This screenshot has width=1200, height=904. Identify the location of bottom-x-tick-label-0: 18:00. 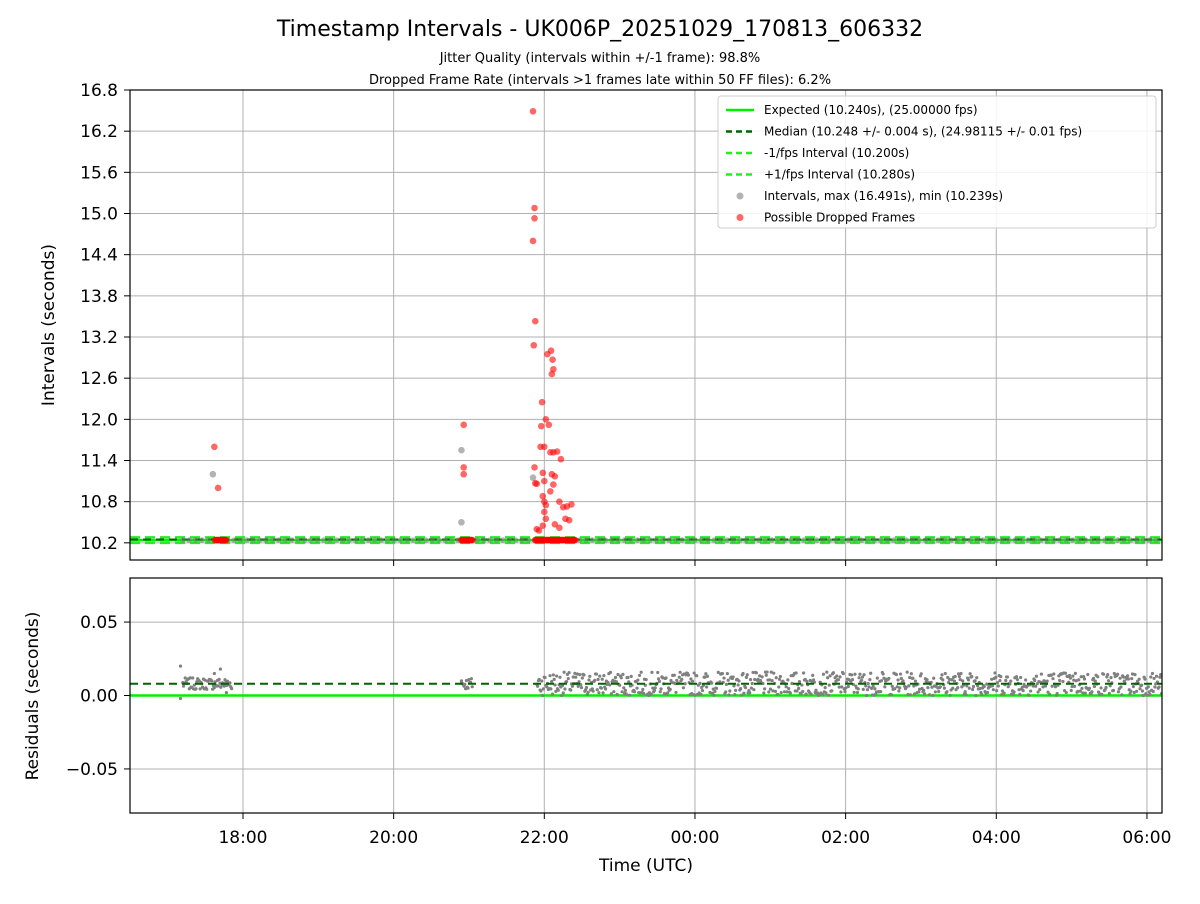
(242, 838).